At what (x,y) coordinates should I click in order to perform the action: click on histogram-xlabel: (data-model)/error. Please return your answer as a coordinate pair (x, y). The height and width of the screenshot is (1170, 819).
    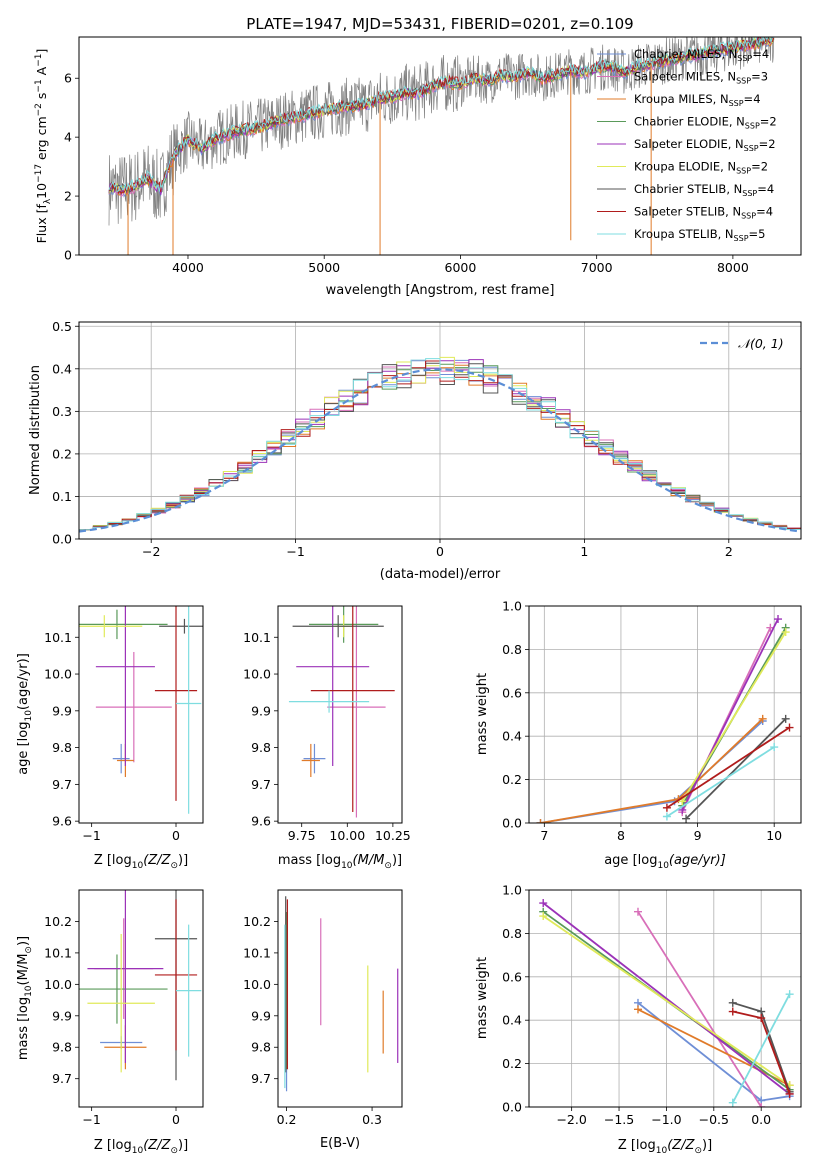
    Looking at the image, I should click on (440, 574).